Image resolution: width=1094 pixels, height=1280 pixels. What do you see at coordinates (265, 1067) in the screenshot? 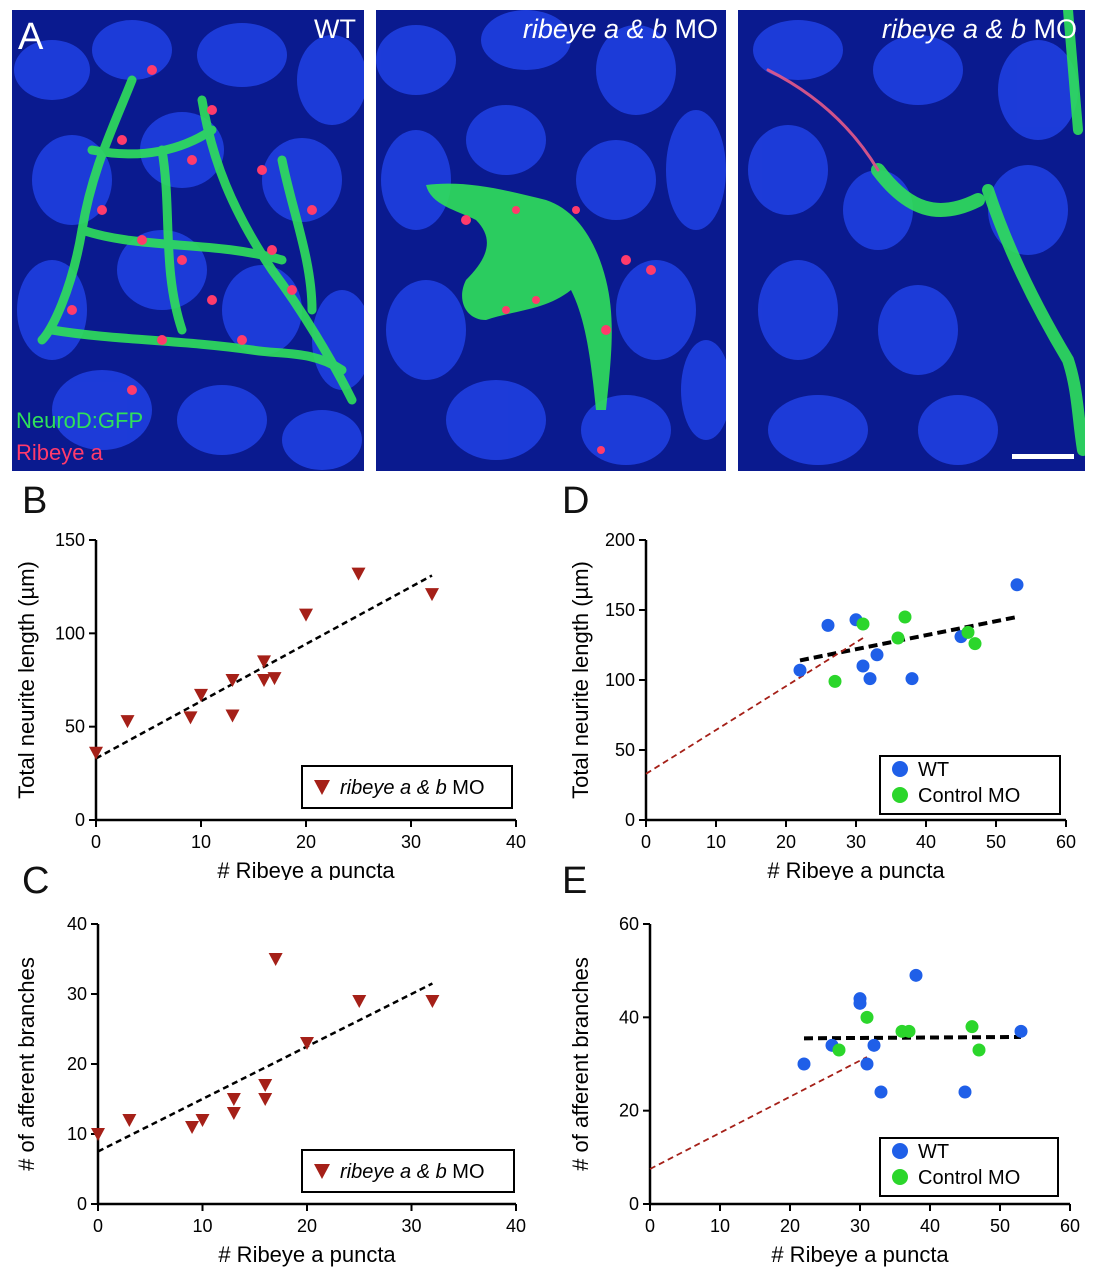
I see `chart-c-fit-line` at bounding box center [265, 1067].